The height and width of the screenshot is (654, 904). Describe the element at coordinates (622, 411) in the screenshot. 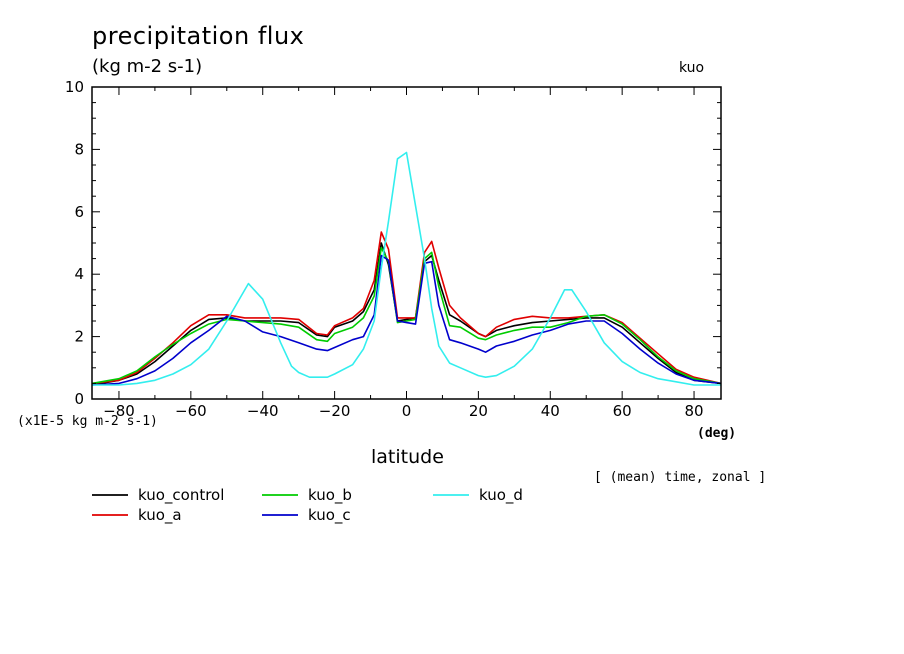

I see `x-tick-label: 60` at that location.